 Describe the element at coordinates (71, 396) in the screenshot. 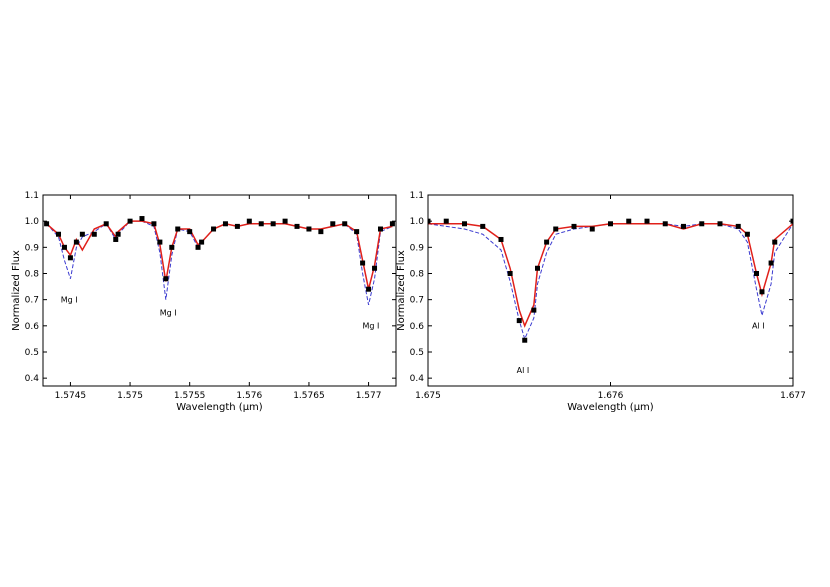

I see `x-tick-label: 1.5745` at that location.